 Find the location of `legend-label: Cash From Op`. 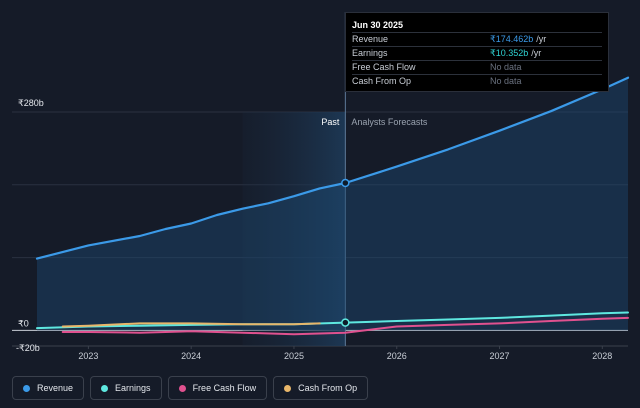

legend-label: Cash From Op is located at coordinates (328, 388).